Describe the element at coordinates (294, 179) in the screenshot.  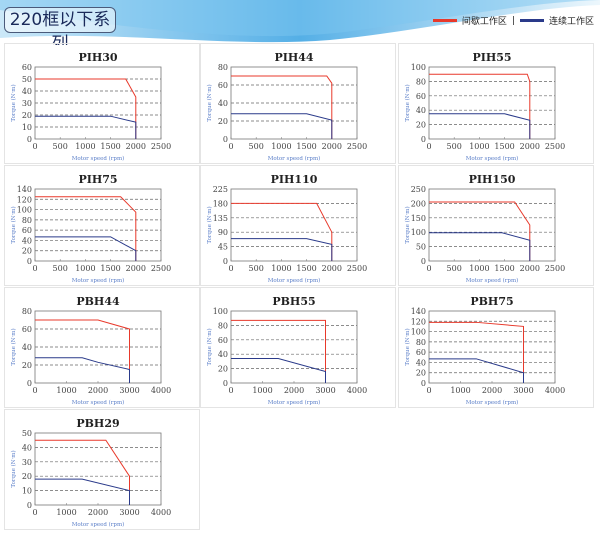
I see `chart-title: PIH110` at that location.